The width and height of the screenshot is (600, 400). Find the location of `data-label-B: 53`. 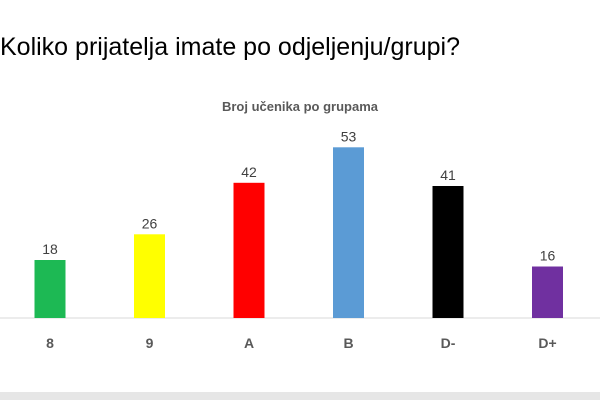

data-label-B: 53 is located at coordinates (349, 136).